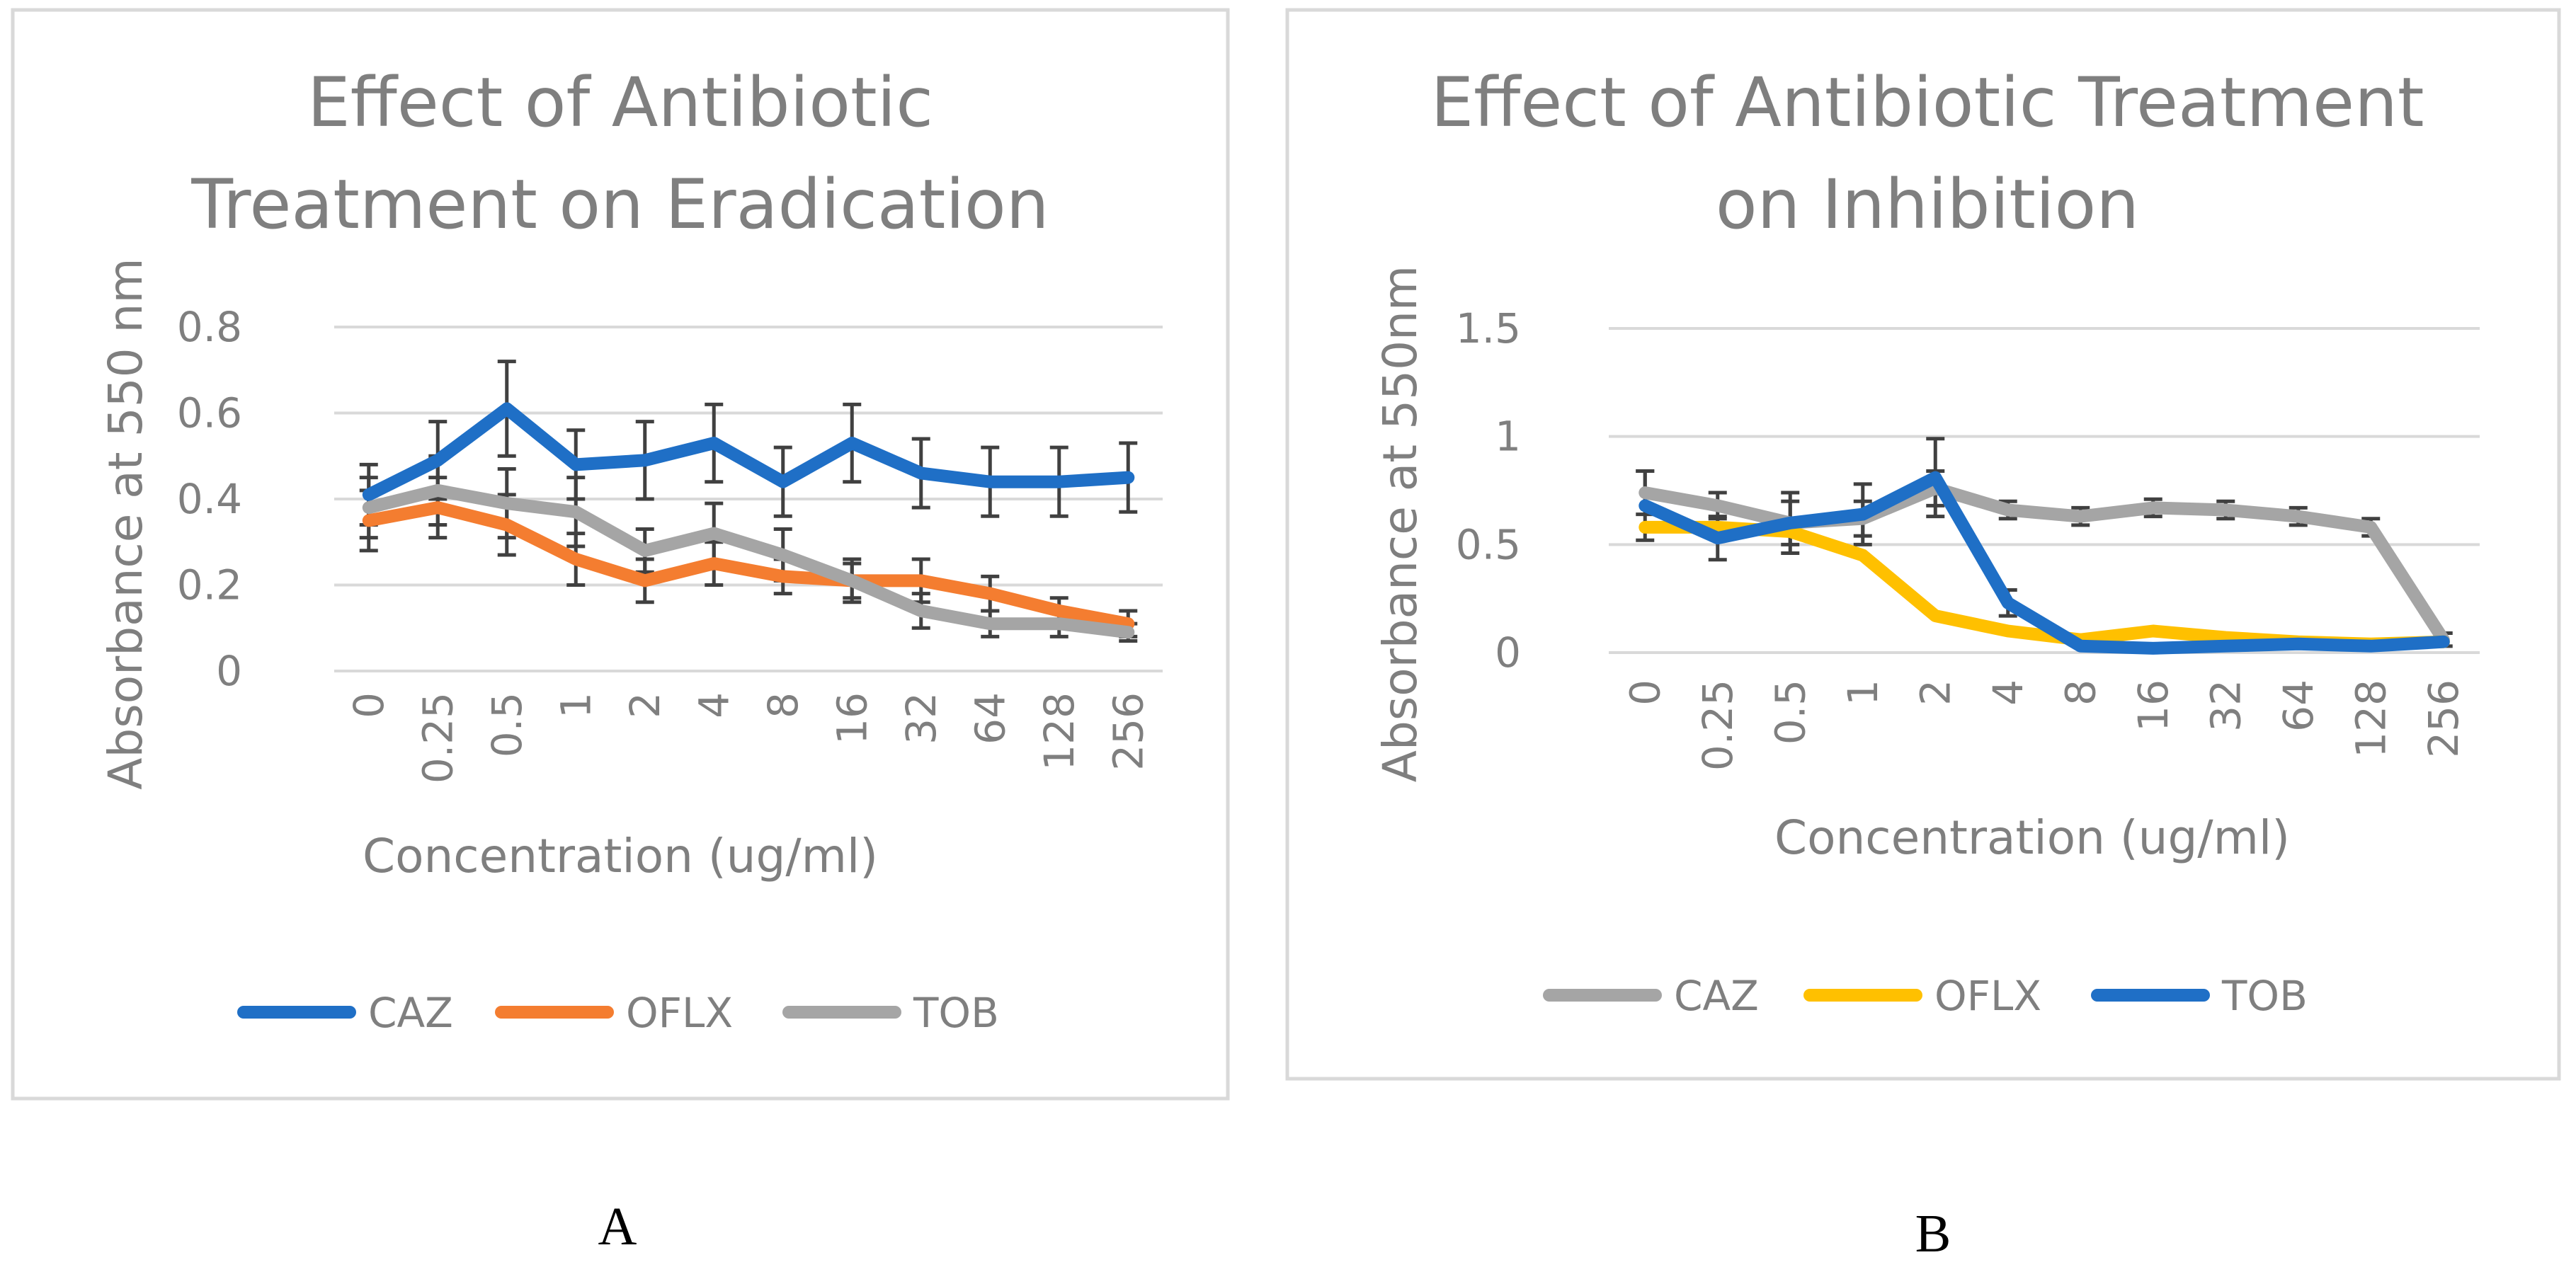 Image resolution: width=2576 pixels, height=1267 pixels. What do you see at coordinates (2371, 719) in the screenshot?
I see `chart-b-x-tick-label: 128` at bounding box center [2371, 719].